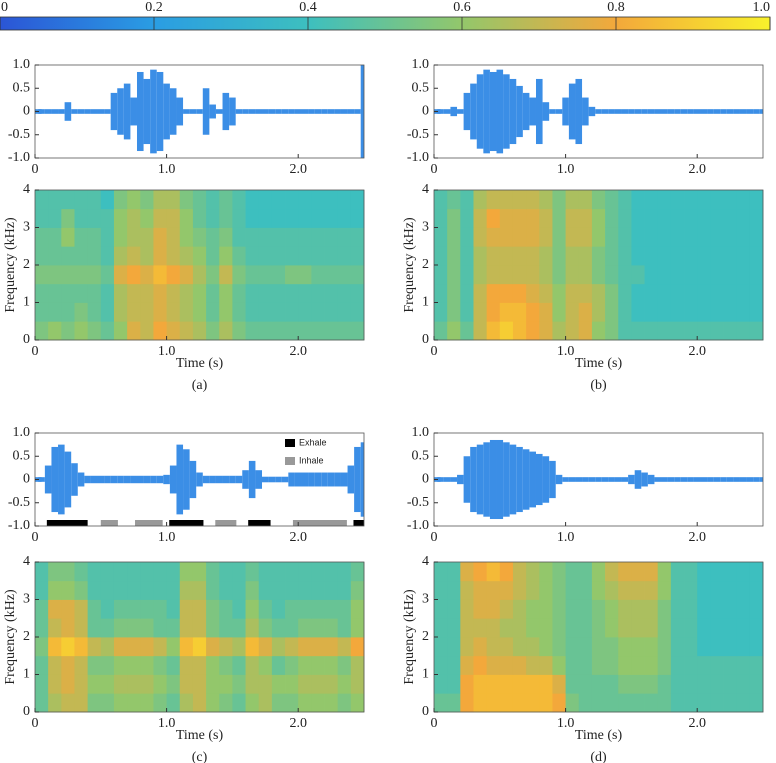 Image resolution: width=776 pixels, height=763 pixels. Describe the element at coordinates (19, 502) in the screenshot. I see `y-tick-label: -0.5` at that location.